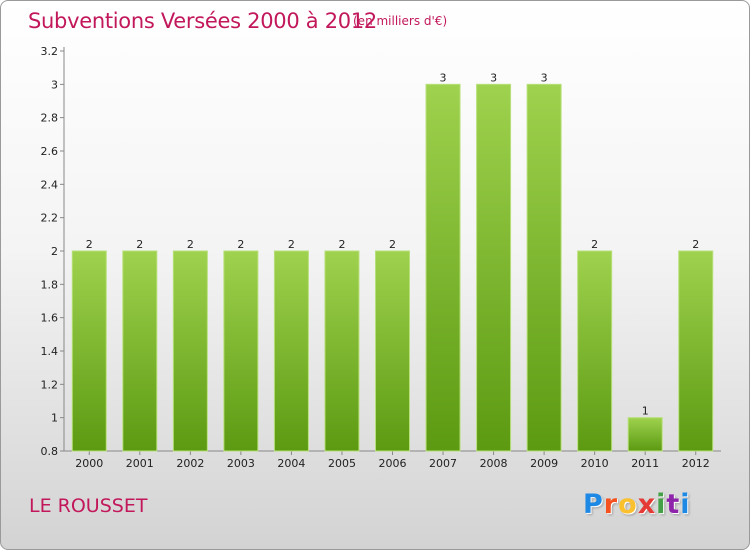 The width and height of the screenshot is (750, 550). What do you see at coordinates (54, 251) in the screenshot?
I see `y-tick-label: 2` at bounding box center [54, 251].